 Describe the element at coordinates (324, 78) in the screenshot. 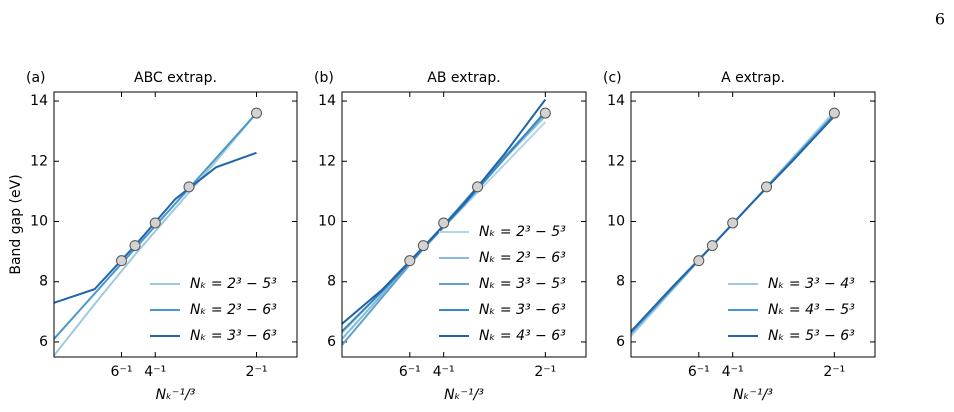

I see `panel-label: (b)` at that location.